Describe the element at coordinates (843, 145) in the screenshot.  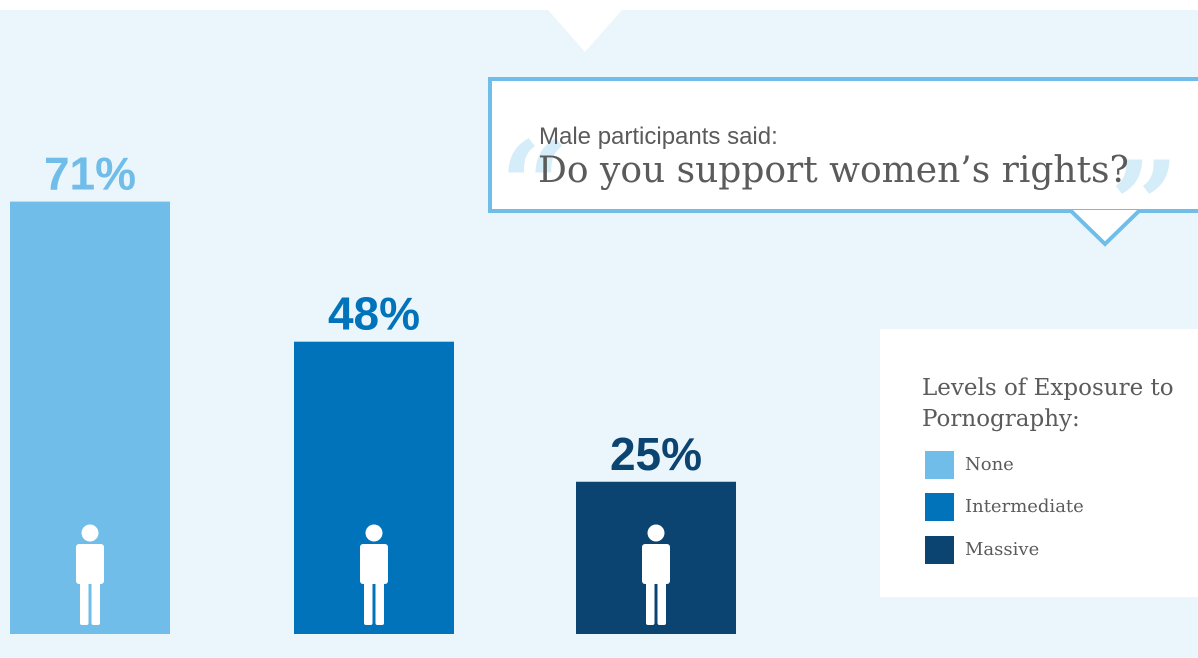
I see `question-bubble` at that location.